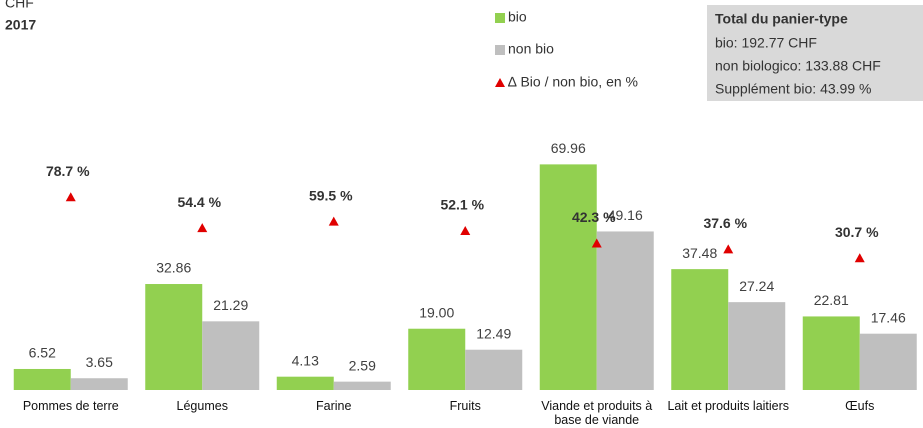 The image size is (923, 428). Describe the element at coordinates (362, 365) in the screenshot. I see `value-label: 2.59` at that location.